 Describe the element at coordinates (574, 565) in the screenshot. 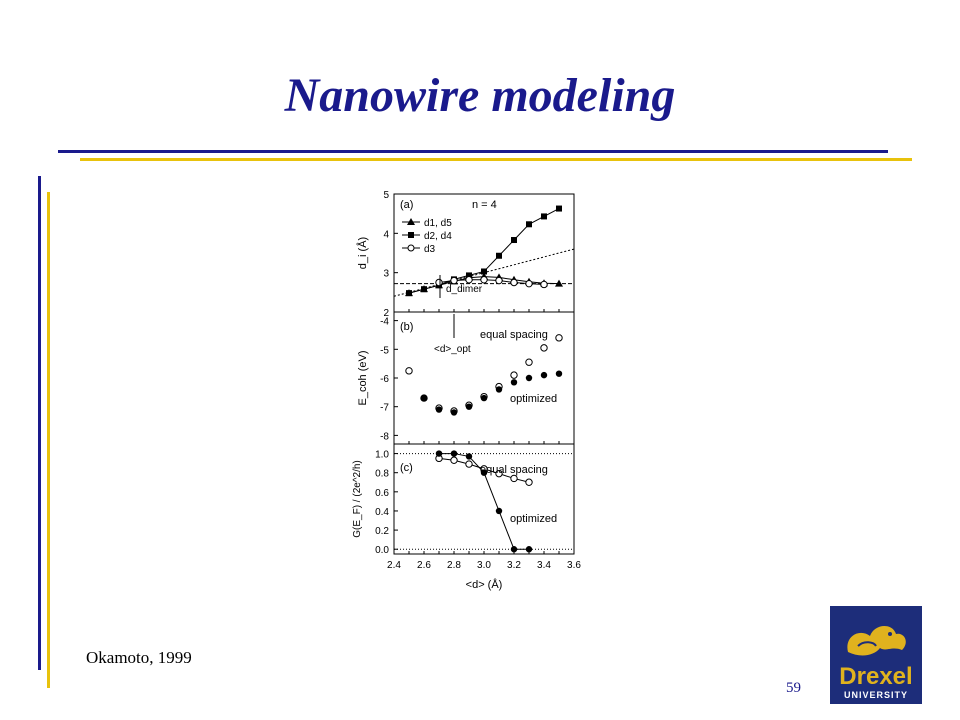

I see `x-tick-label-6: 3.6` at that location.